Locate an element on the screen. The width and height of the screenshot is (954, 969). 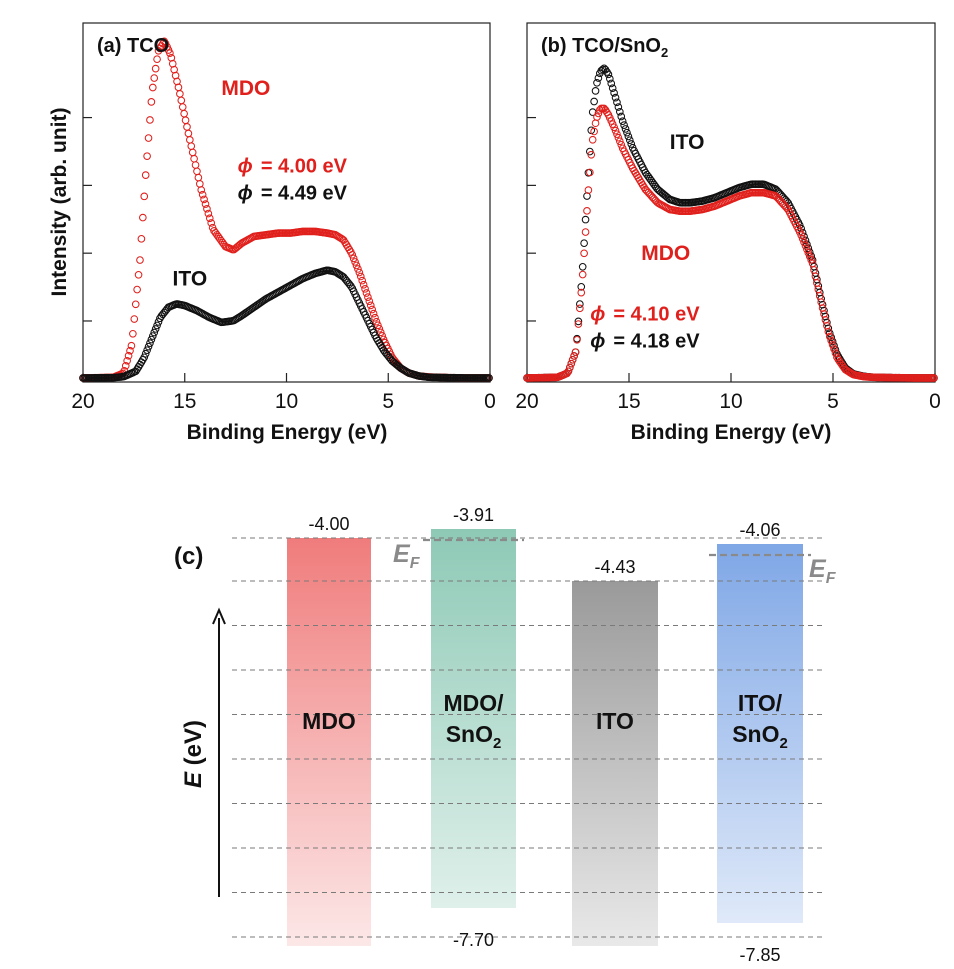
work-function-annotation: ϕ = 4.10 eV is located at coordinates (645, 315).